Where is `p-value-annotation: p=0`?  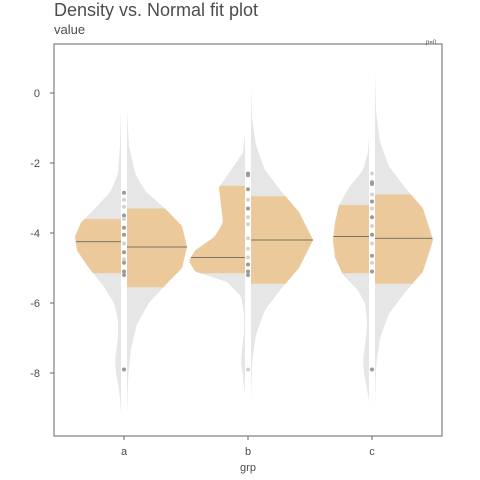
p-value-annotation: p=0 is located at coordinates (431, 43).